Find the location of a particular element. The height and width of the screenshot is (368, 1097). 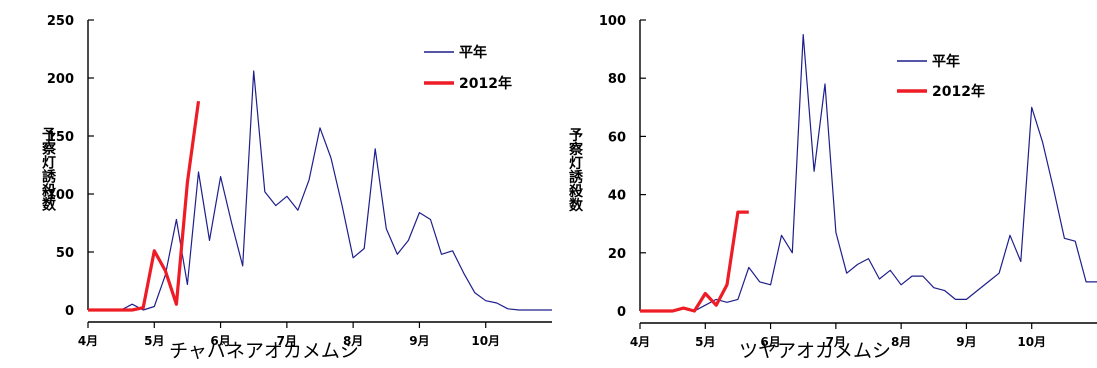

x-axis-label: チャバネアオカメムシ is located at coordinates (264, 351).